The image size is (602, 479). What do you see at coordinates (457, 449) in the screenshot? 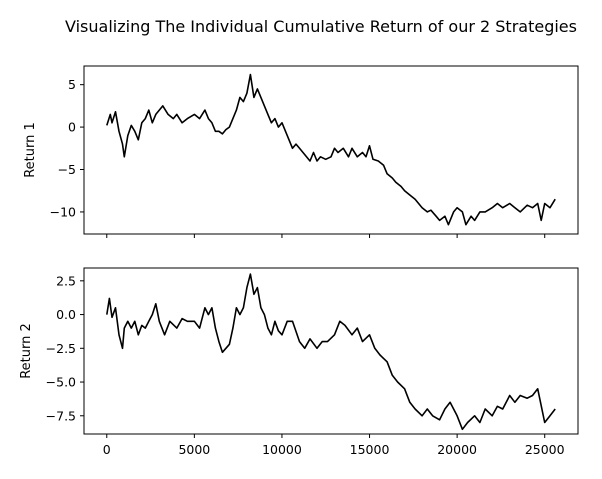
I see `return-2-x-tick-label: 20000` at bounding box center [457, 449].